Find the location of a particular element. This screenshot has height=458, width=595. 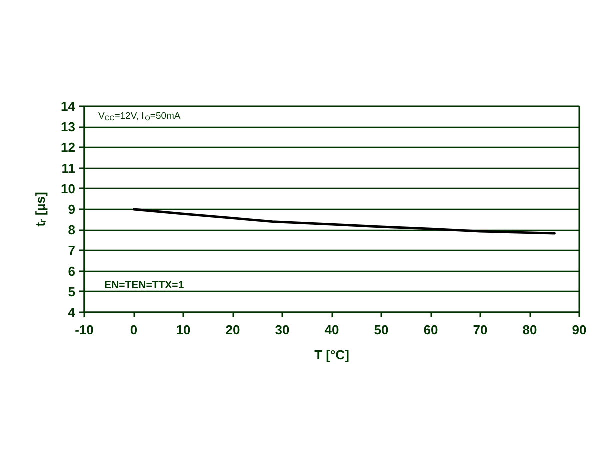

x-tick-label: 60 is located at coordinates (431, 330).